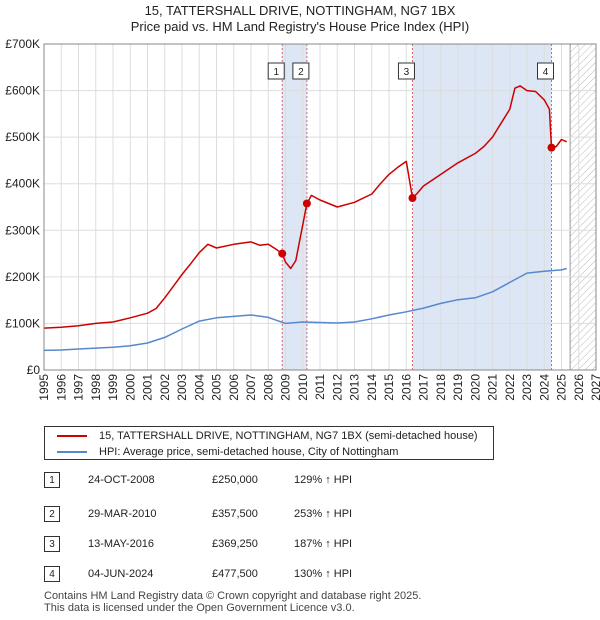  What do you see at coordinates (424, 387) in the screenshot?
I see `x-tick-label: 2017` at bounding box center [424, 387].